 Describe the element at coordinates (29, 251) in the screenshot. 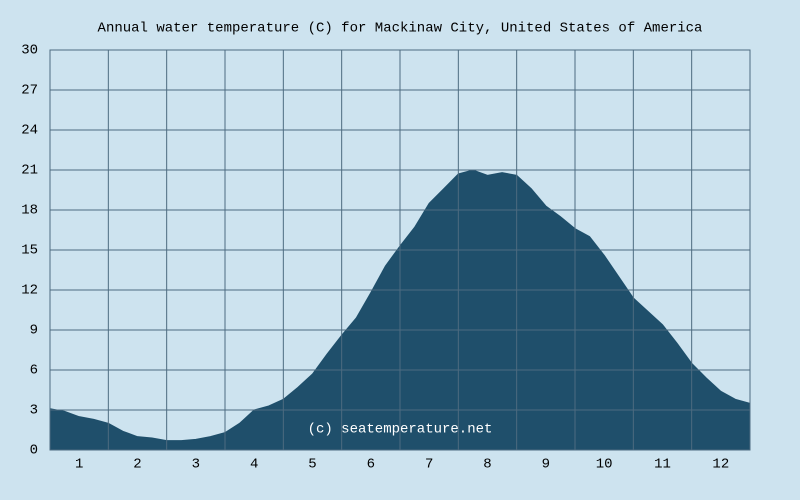

I see `y-tick-label: 15` at that location.